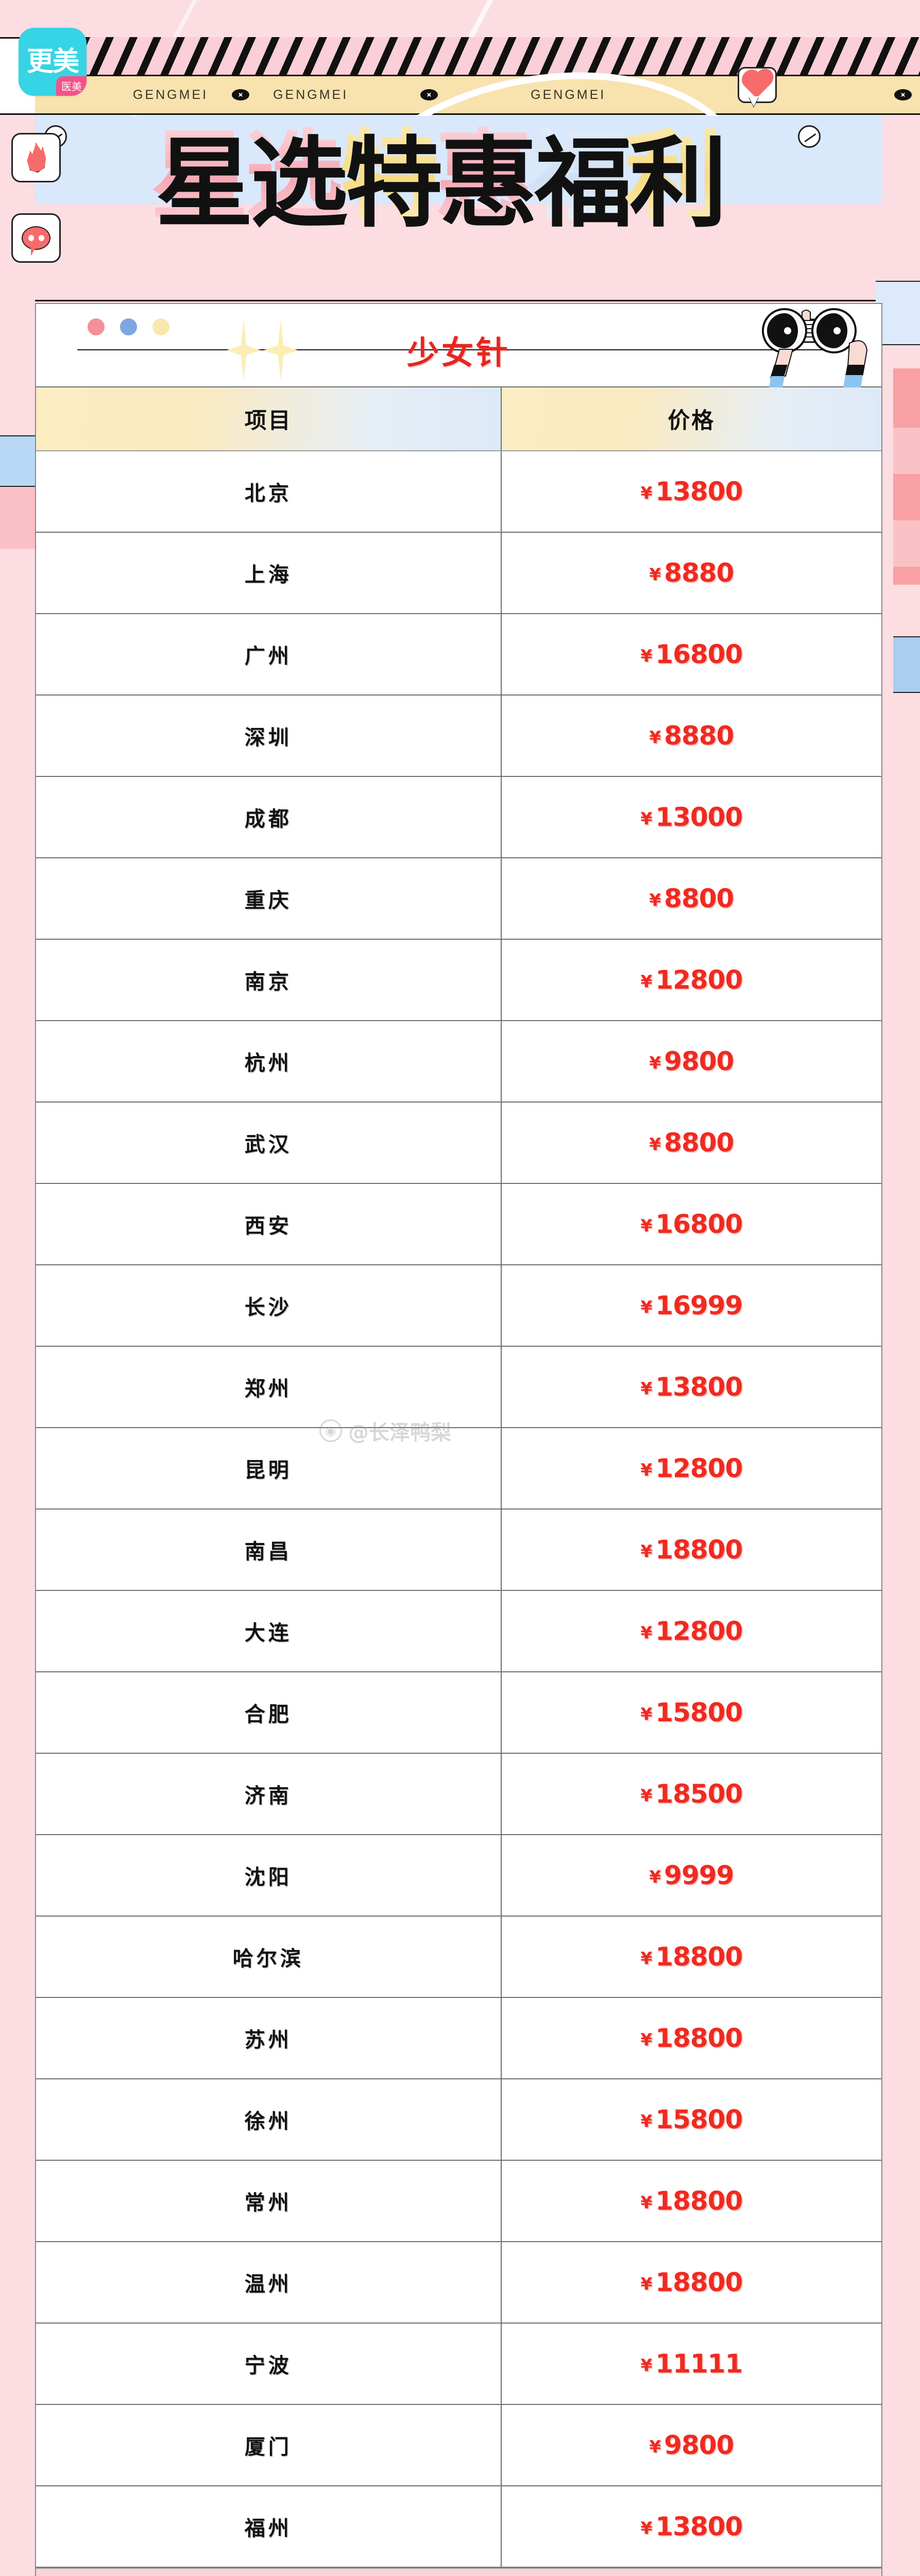 This screenshot has height=2576, width=920. I want to click on price-value: ¥9800, so click(691, 1061).